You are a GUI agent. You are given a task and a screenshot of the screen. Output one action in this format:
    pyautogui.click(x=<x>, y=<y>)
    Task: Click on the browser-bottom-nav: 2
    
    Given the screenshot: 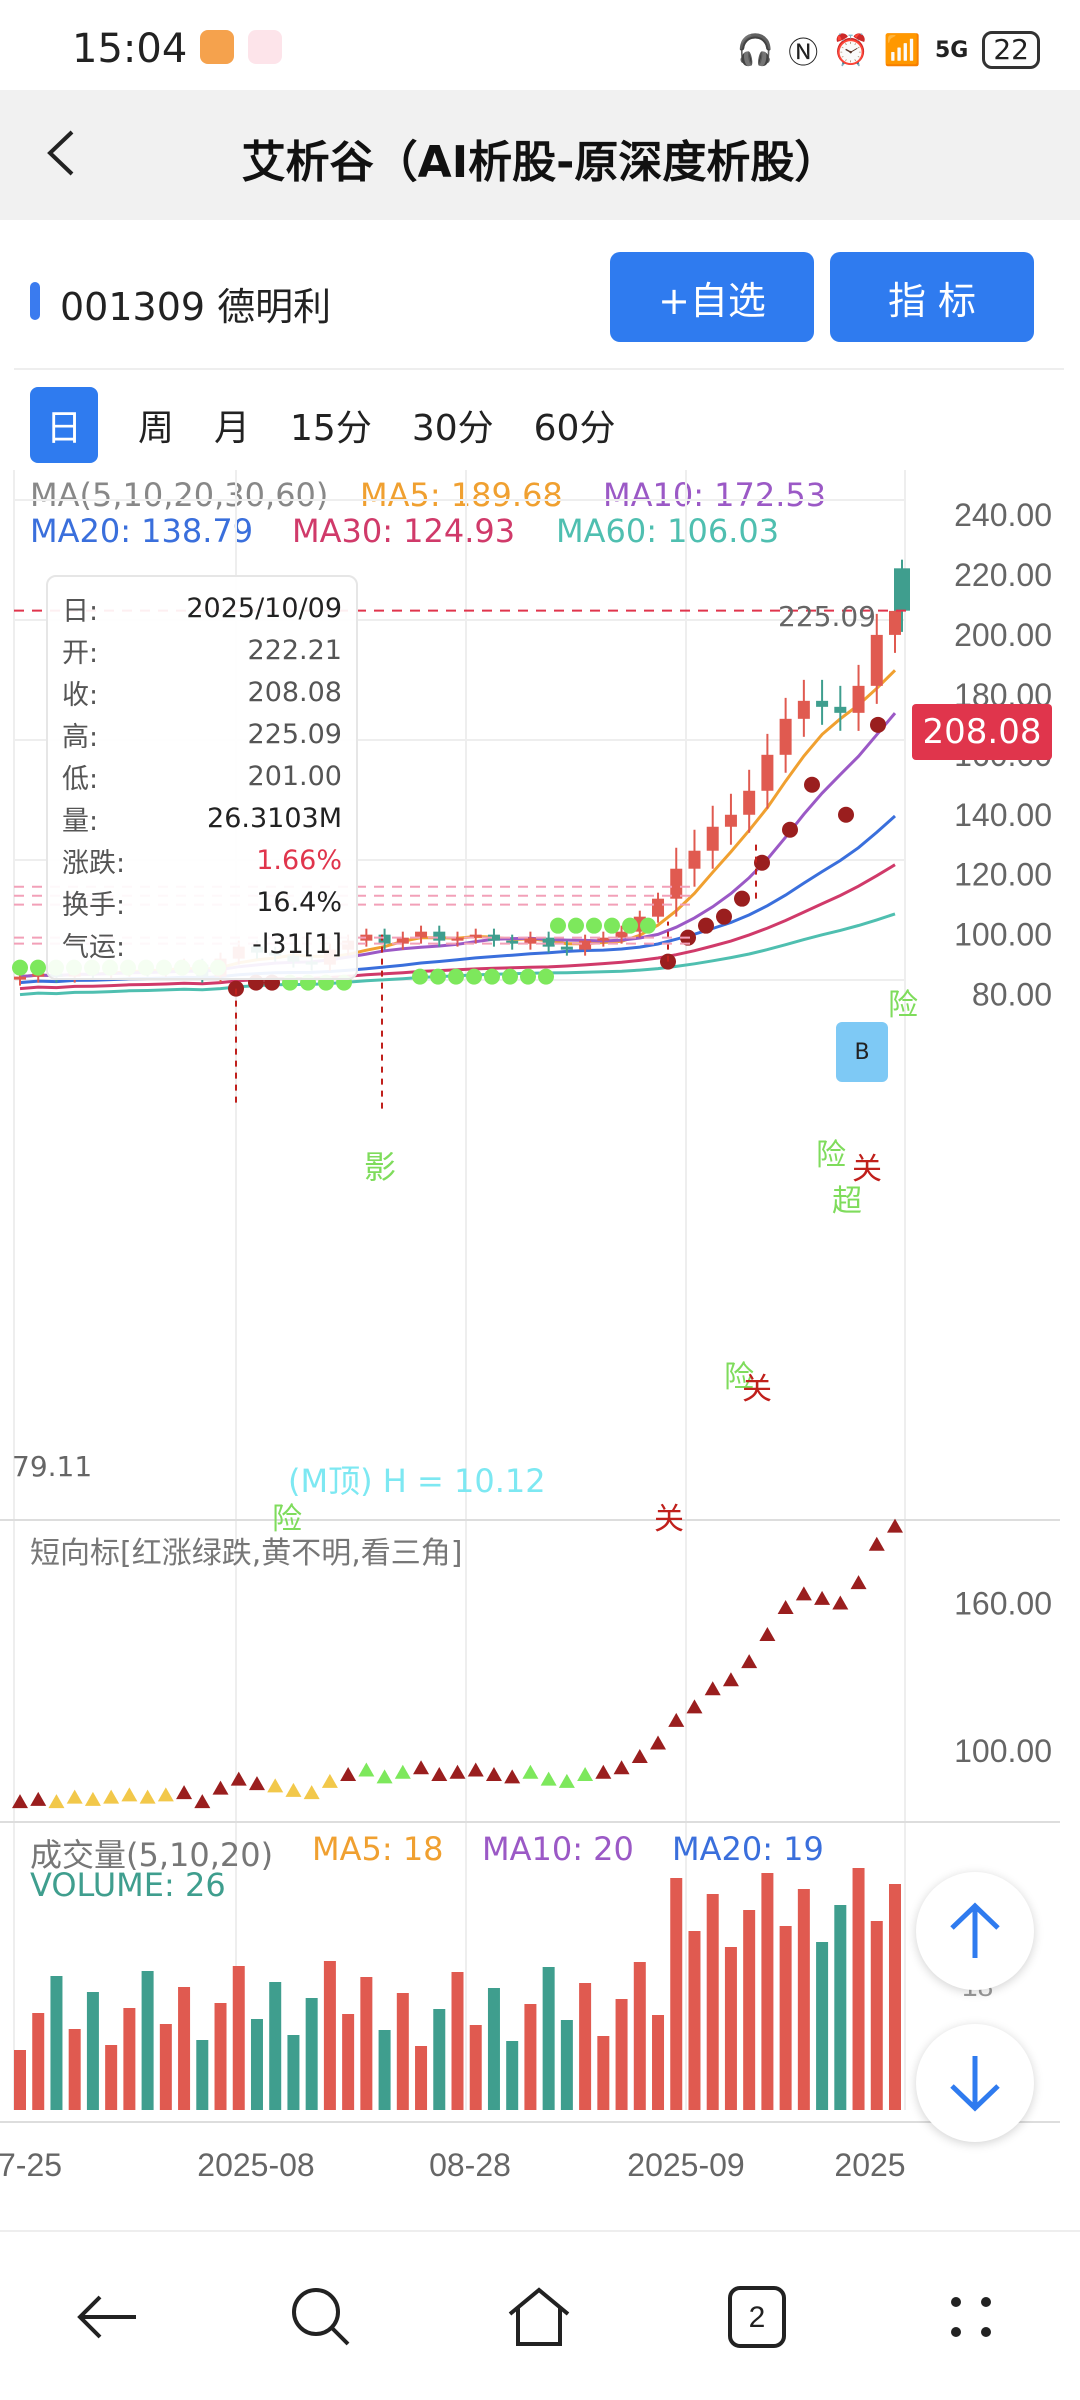 What is the action you would take?
    pyautogui.click(x=540, y=2315)
    